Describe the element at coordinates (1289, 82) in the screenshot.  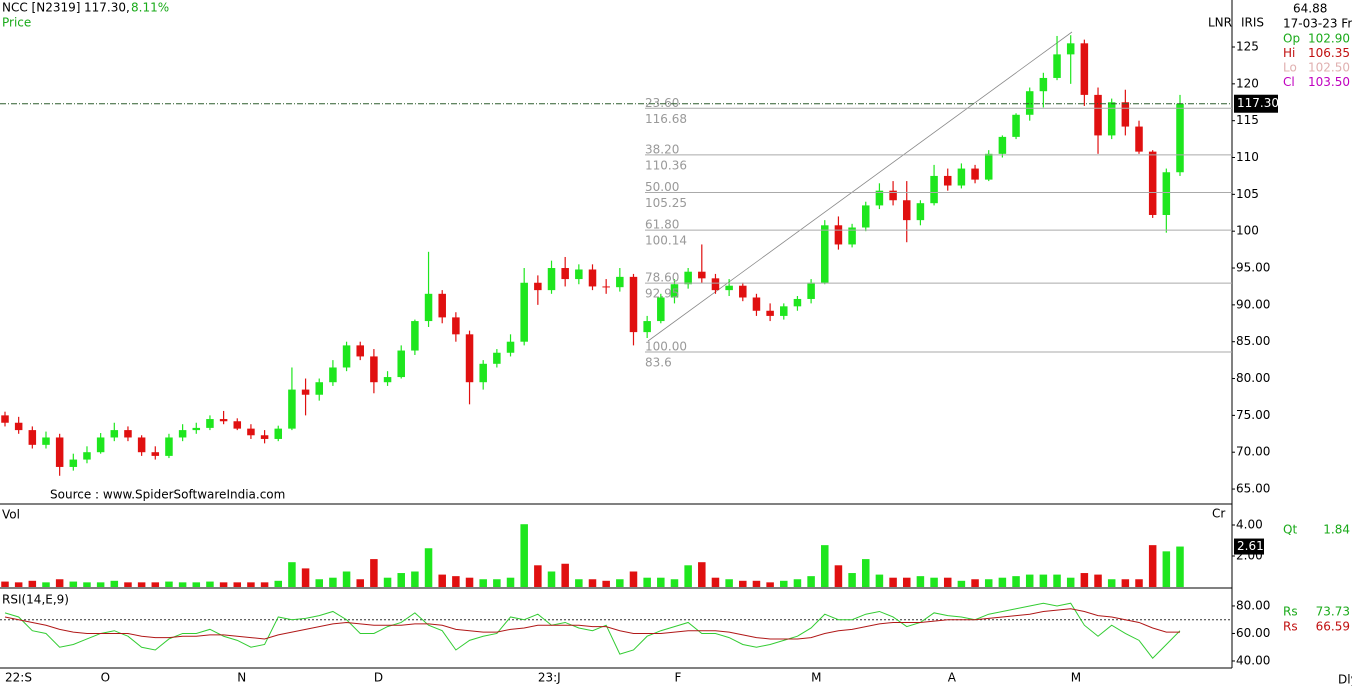
I see `info-label: Cl` at that location.